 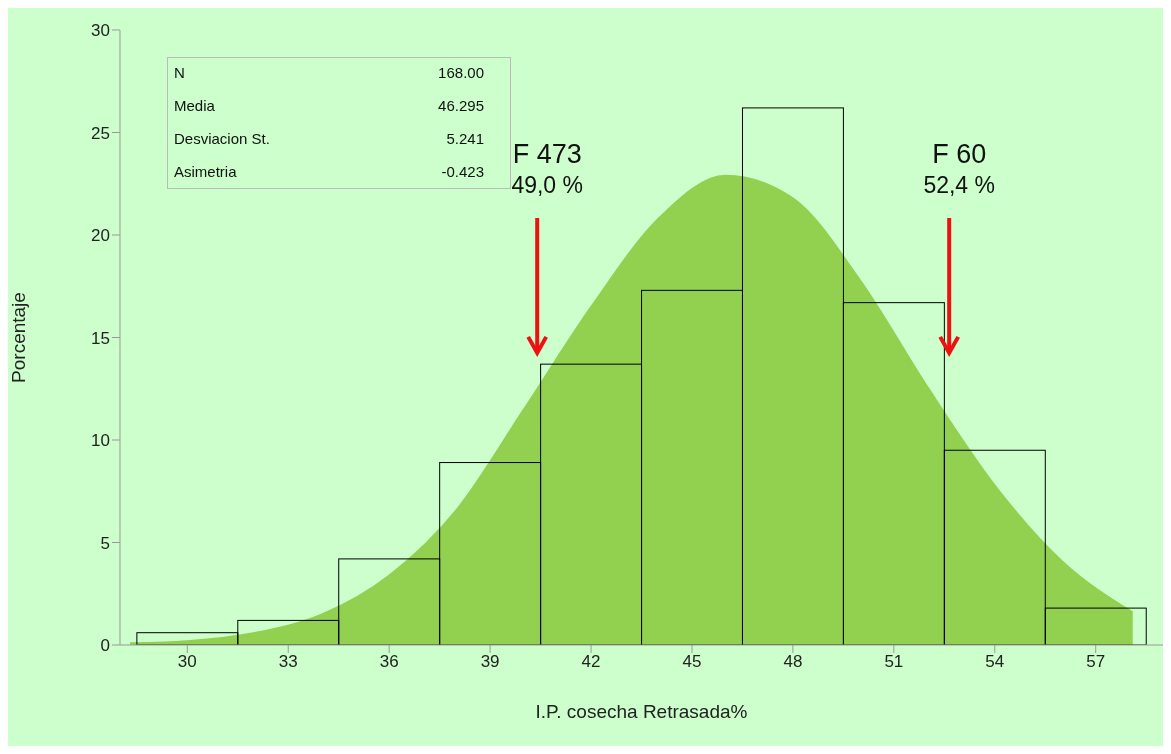 I want to click on y-tick-label: 0, so click(x=105, y=646).